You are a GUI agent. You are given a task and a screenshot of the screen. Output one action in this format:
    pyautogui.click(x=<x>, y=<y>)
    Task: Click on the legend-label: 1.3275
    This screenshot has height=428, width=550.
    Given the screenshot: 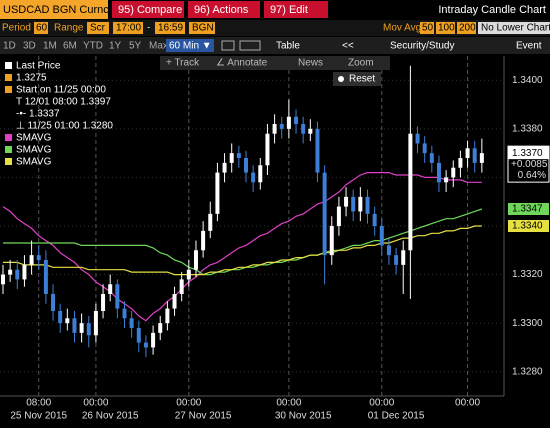 What is the action you would take?
    pyautogui.click(x=31, y=78)
    